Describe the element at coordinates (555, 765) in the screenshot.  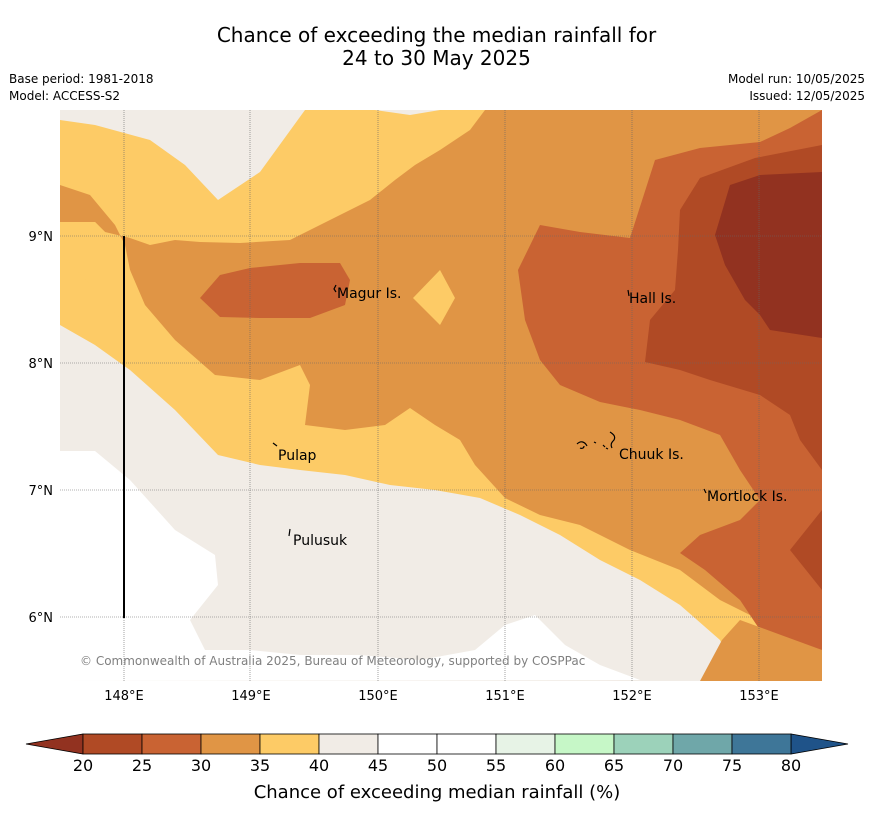
I see `colorbar-tick-label: 60` at that location.